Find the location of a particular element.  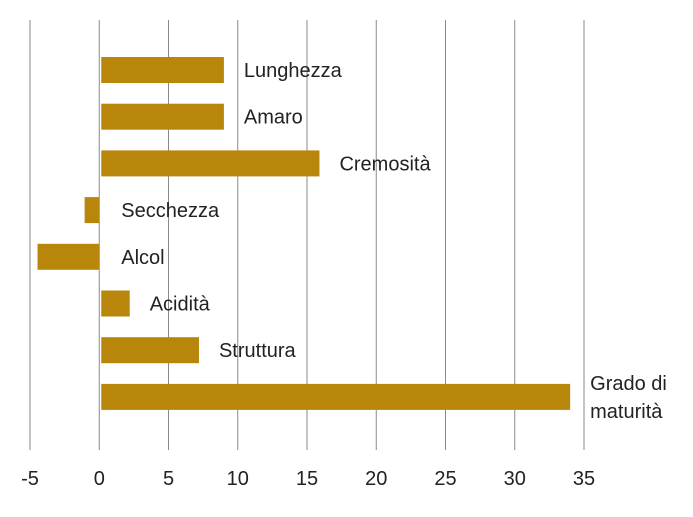

category-label-line: Amaro is located at coordinates (273, 118).